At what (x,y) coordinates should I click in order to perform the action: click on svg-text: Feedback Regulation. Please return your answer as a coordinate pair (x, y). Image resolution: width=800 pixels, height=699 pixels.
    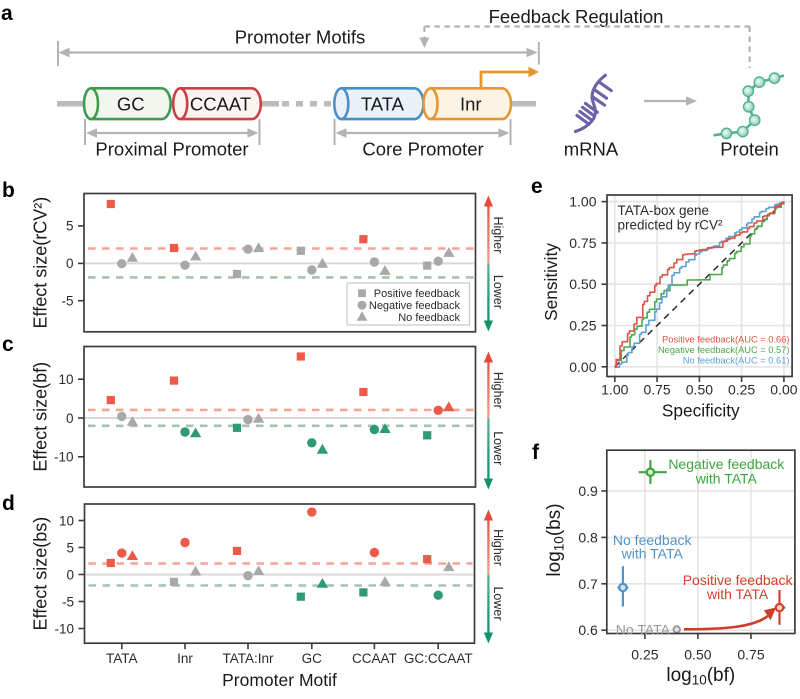
    Looking at the image, I should click on (576, 16).